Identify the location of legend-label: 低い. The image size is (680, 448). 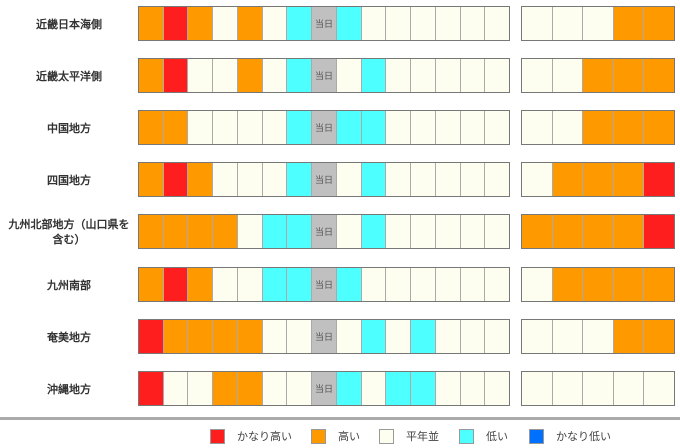
(497, 436).